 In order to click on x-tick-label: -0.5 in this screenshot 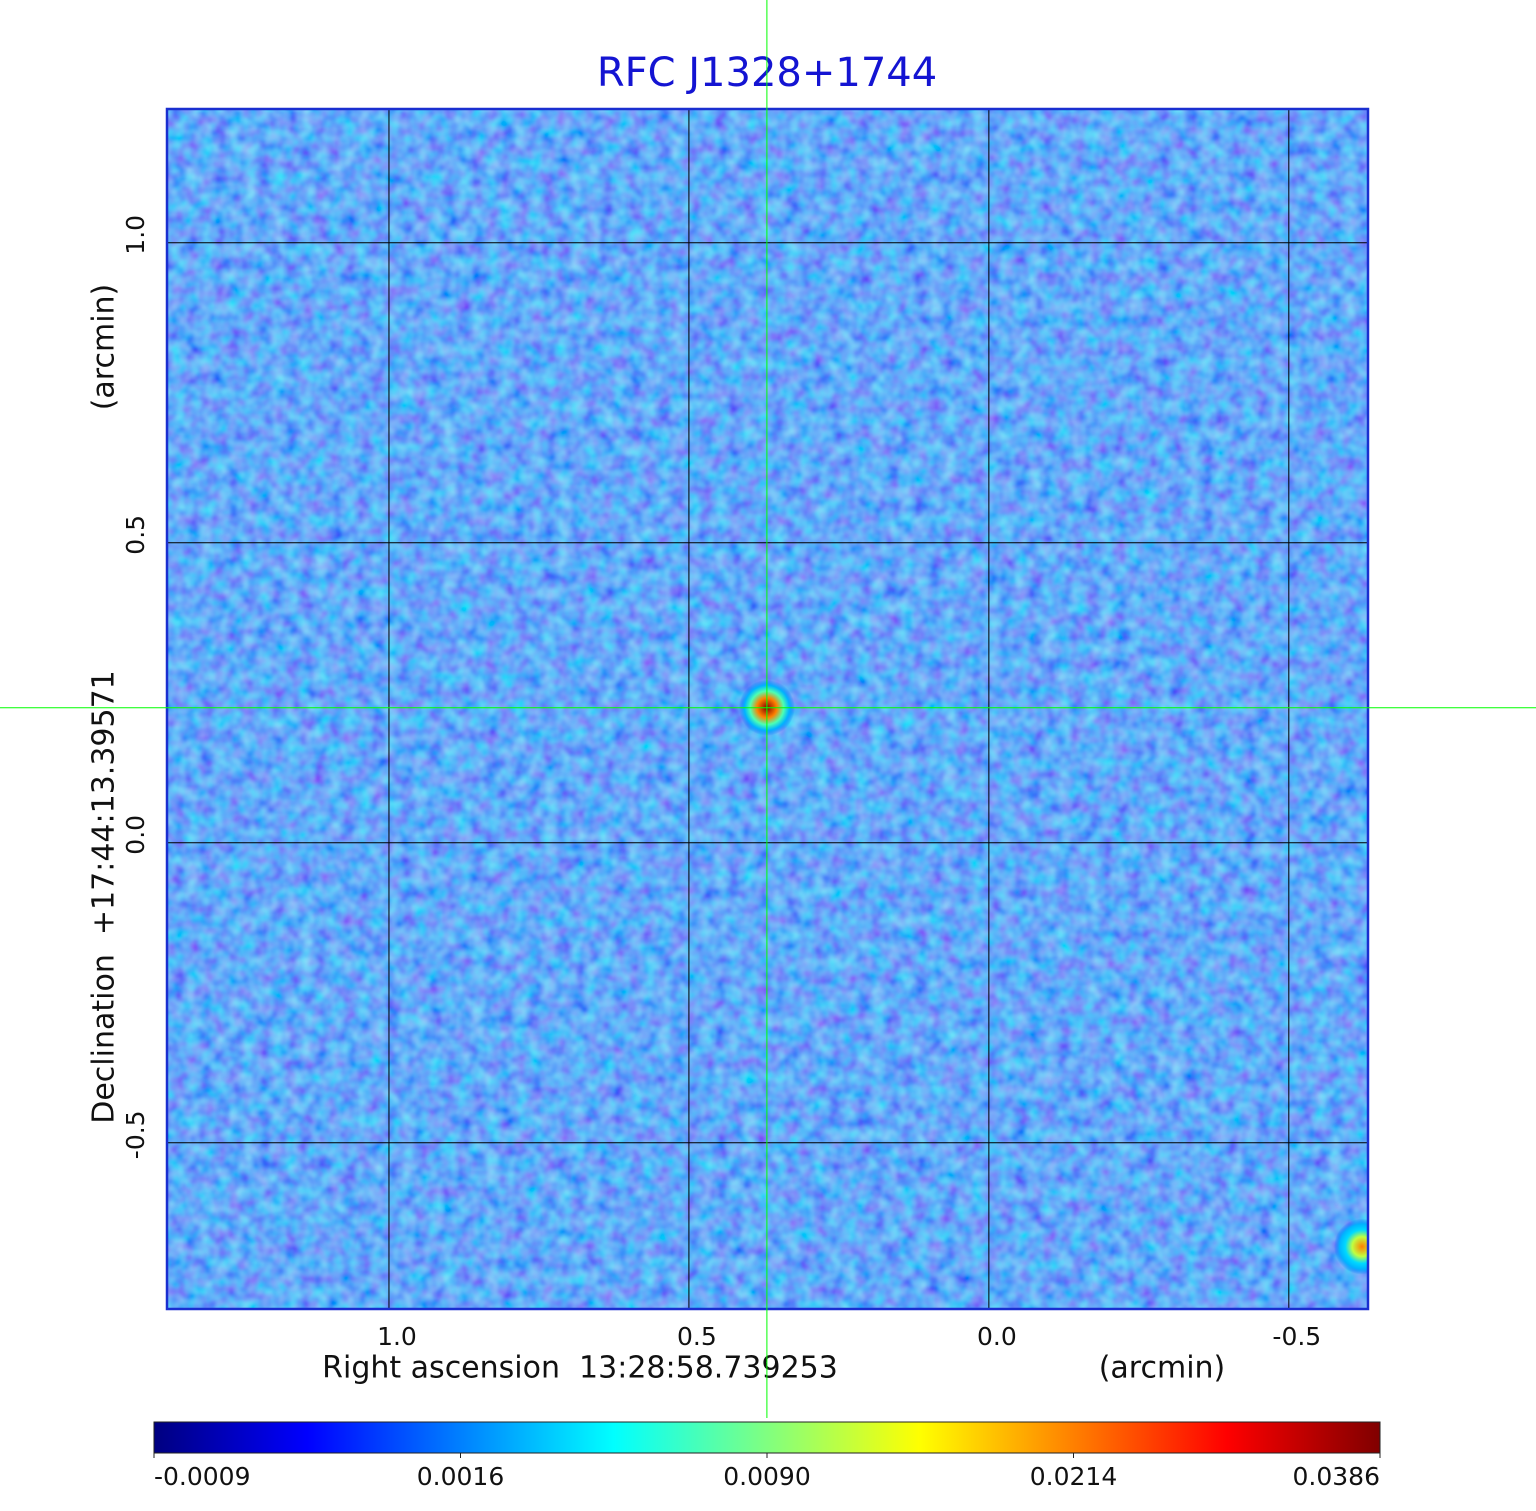, I will do `click(1296, 1336)`.